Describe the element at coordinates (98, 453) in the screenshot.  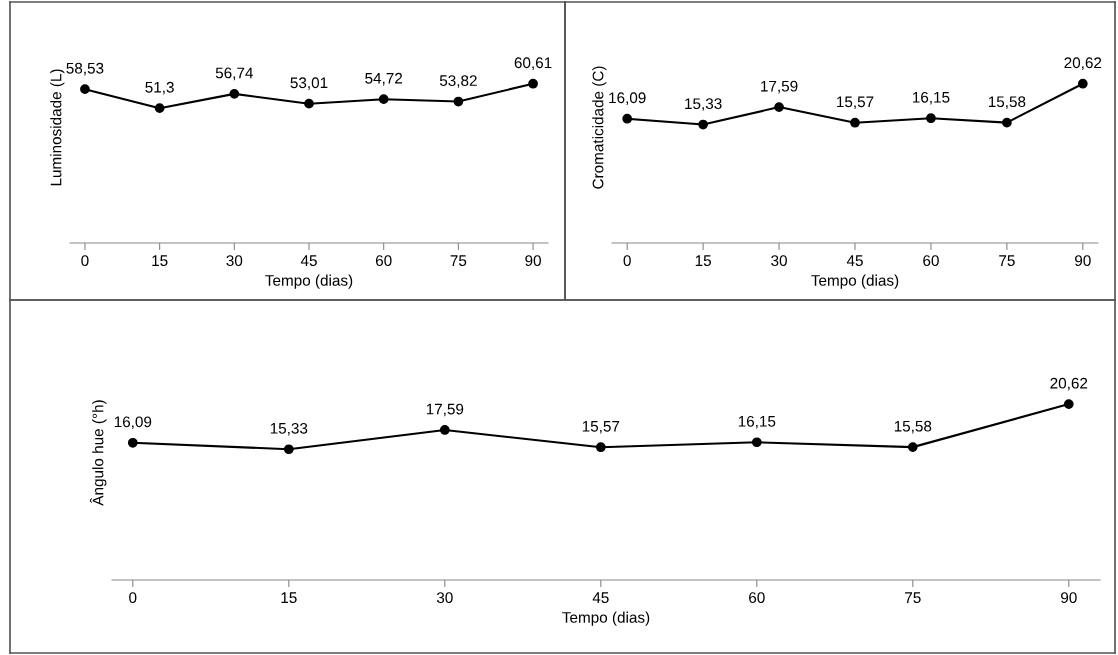
I see `y-axis-title: Ângulo hue (°h)` at that location.